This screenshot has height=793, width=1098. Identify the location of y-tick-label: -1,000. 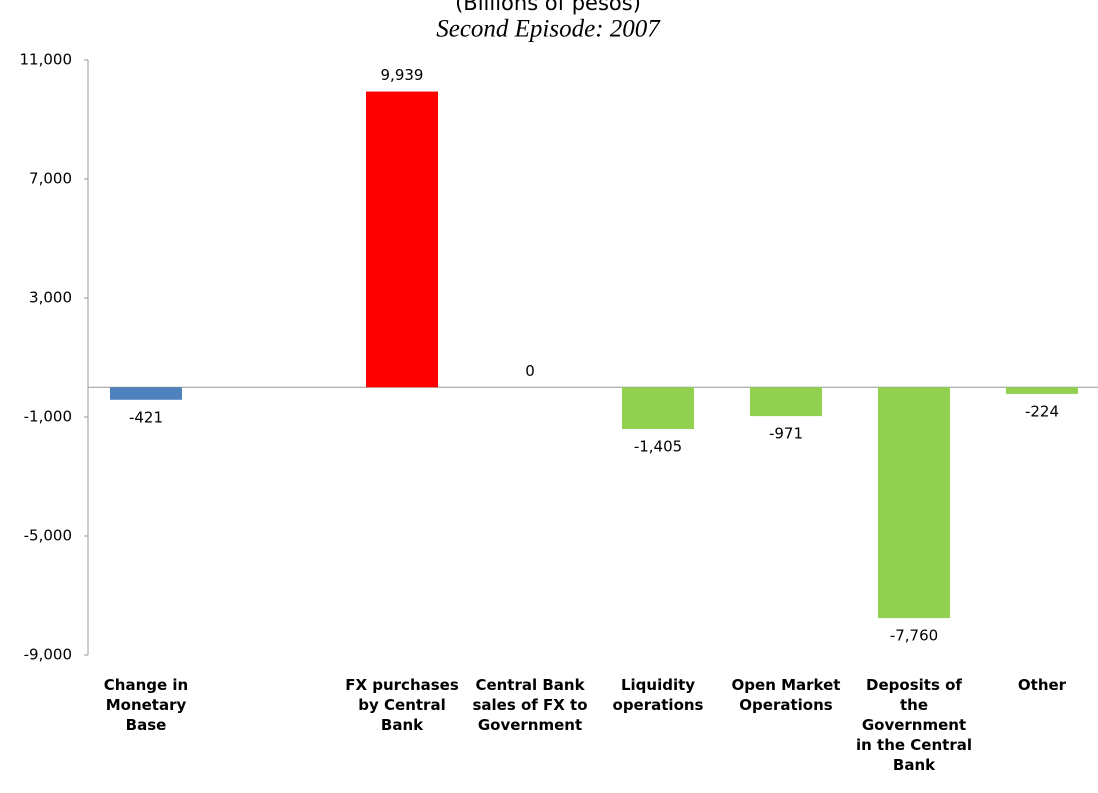
(48, 417).